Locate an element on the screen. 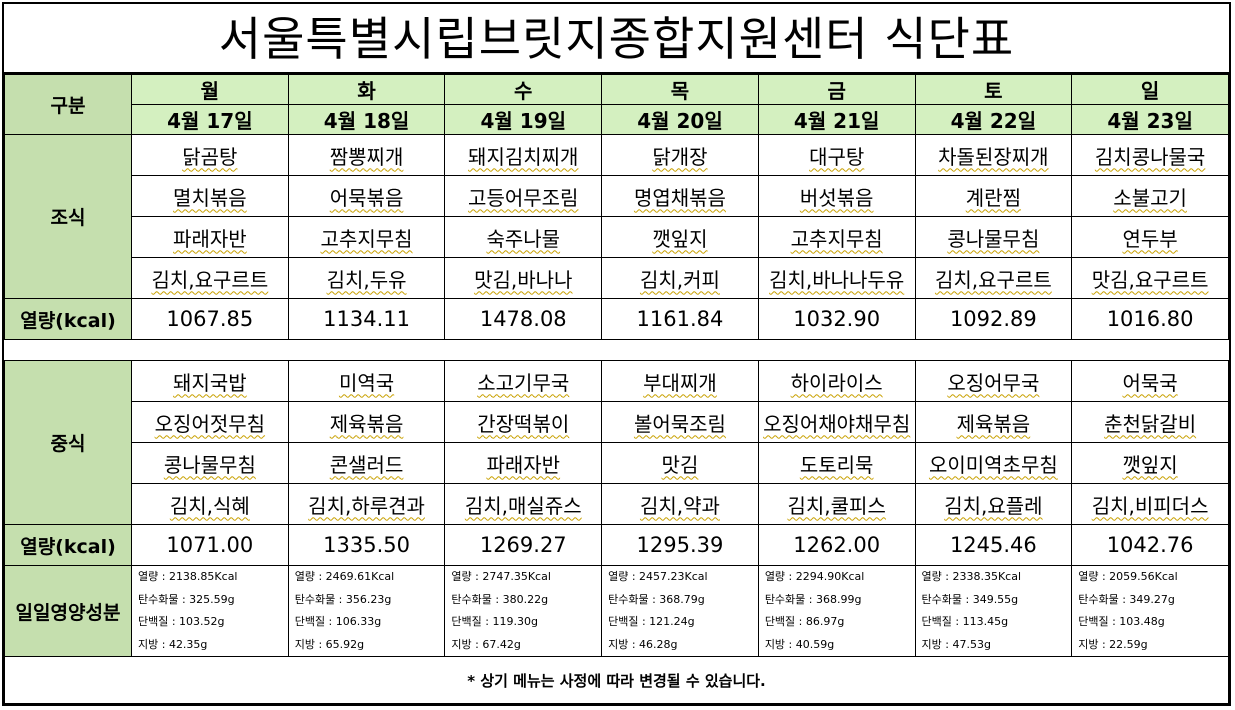 This screenshot has width=1235, height=710. kcal-value: 1042.76 is located at coordinates (1150, 545).